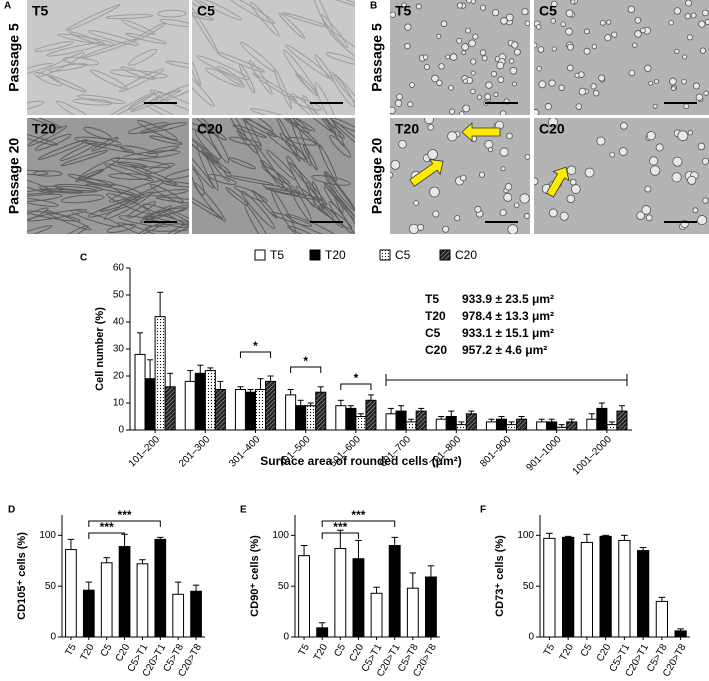 This screenshot has height=681, width=709. I want to click on image-label: T5, so click(403, 11).